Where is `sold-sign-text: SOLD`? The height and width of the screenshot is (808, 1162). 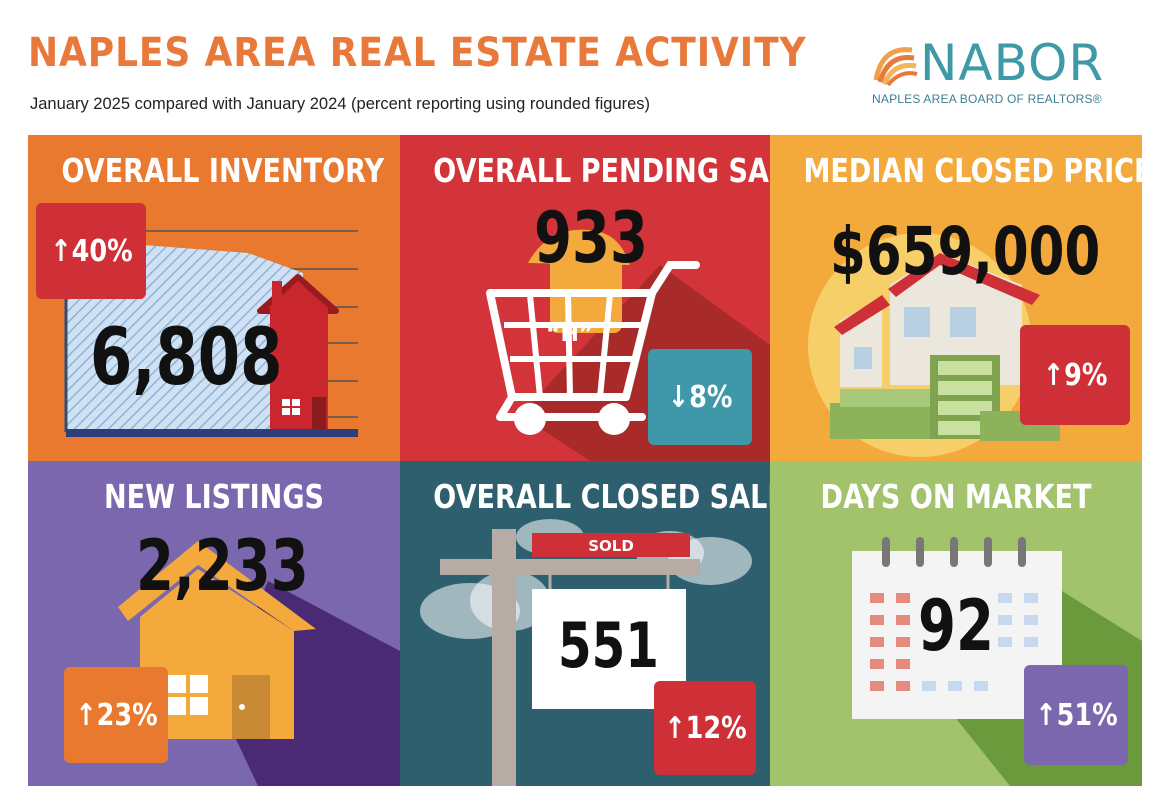 sold-sign-text: SOLD is located at coordinates (611, 546).